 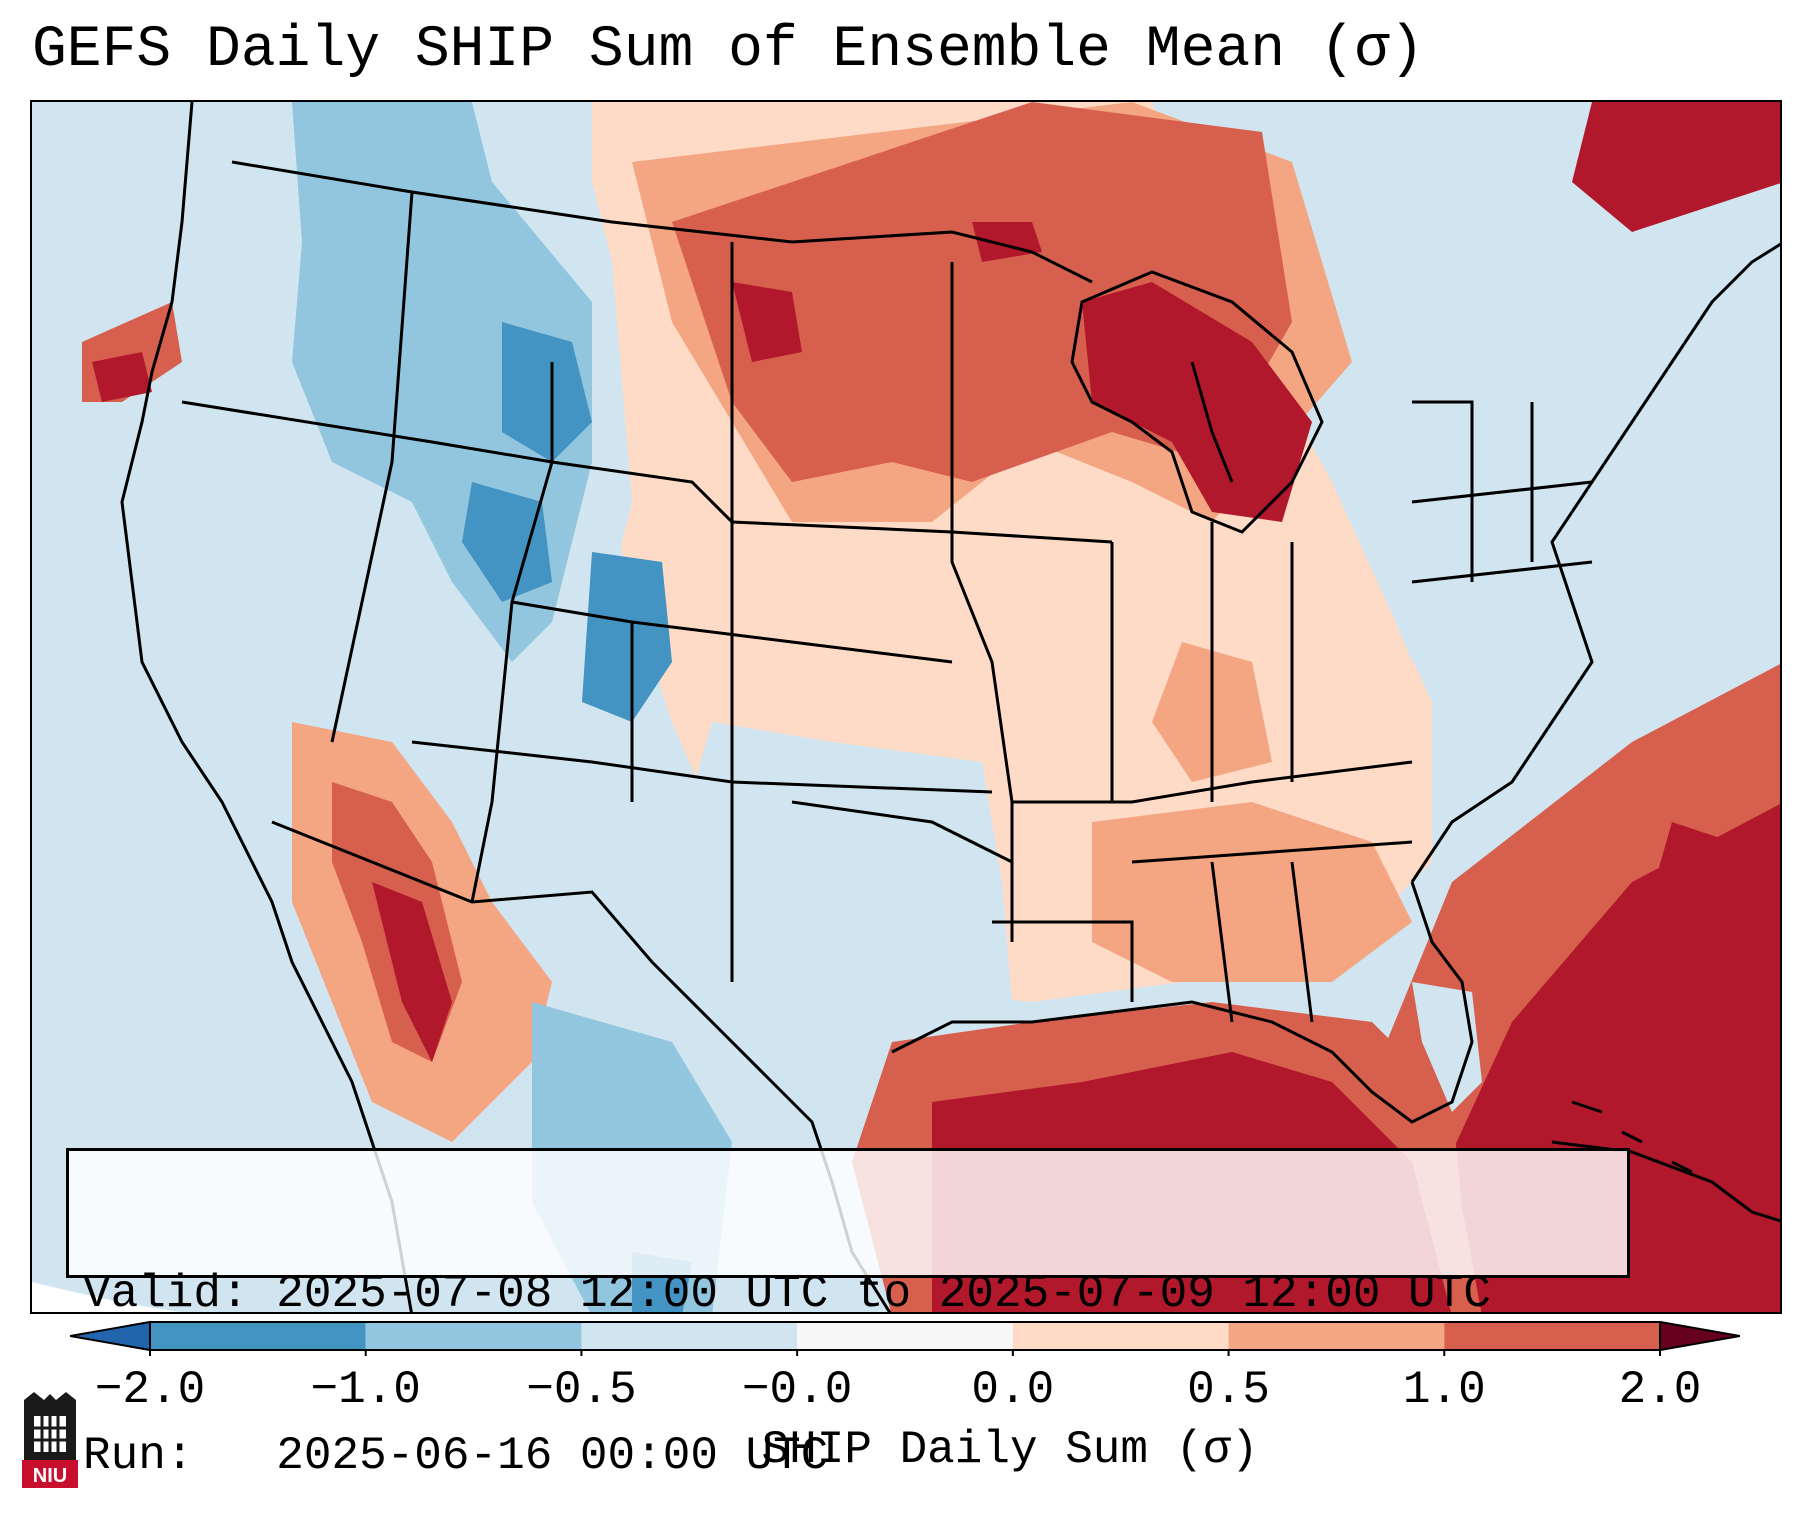 I want to click on colorbar-tick-label: −0.0, so click(x=797, y=1390).